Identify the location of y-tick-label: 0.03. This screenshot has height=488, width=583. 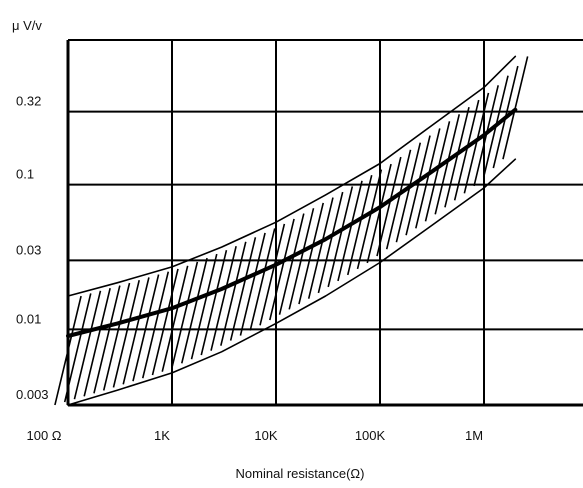
(28, 249).